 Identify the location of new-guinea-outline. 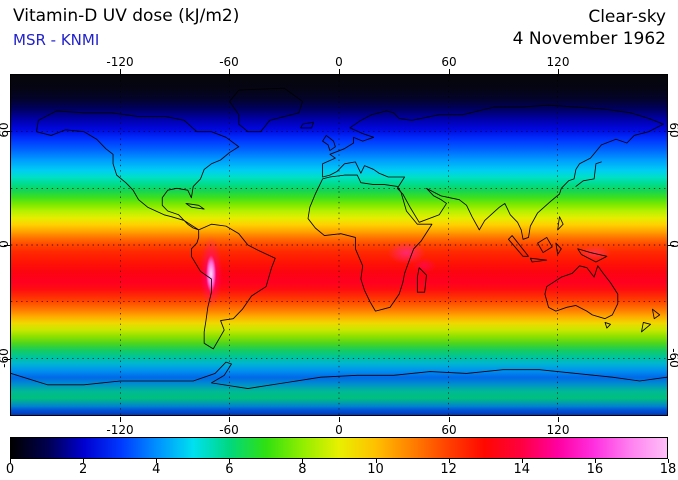
(592, 255).